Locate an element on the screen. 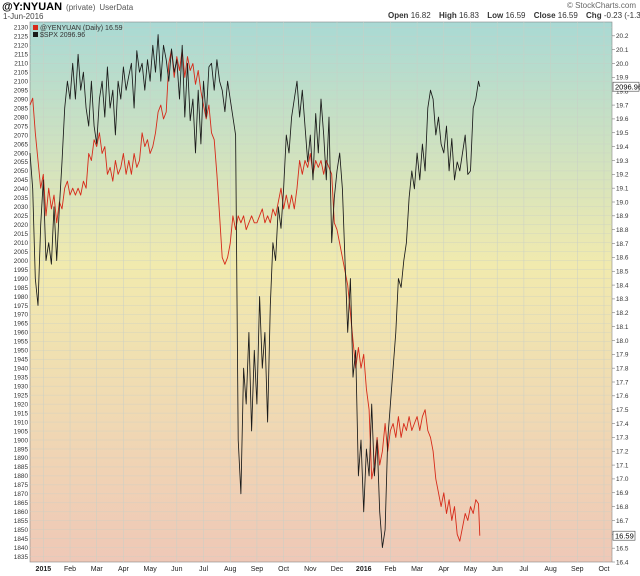  open-label: Open is located at coordinates (398, 15).